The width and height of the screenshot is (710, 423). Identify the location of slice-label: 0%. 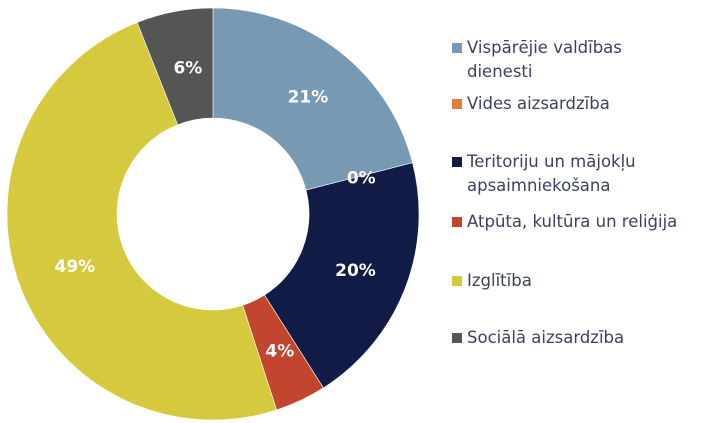
(361, 179).